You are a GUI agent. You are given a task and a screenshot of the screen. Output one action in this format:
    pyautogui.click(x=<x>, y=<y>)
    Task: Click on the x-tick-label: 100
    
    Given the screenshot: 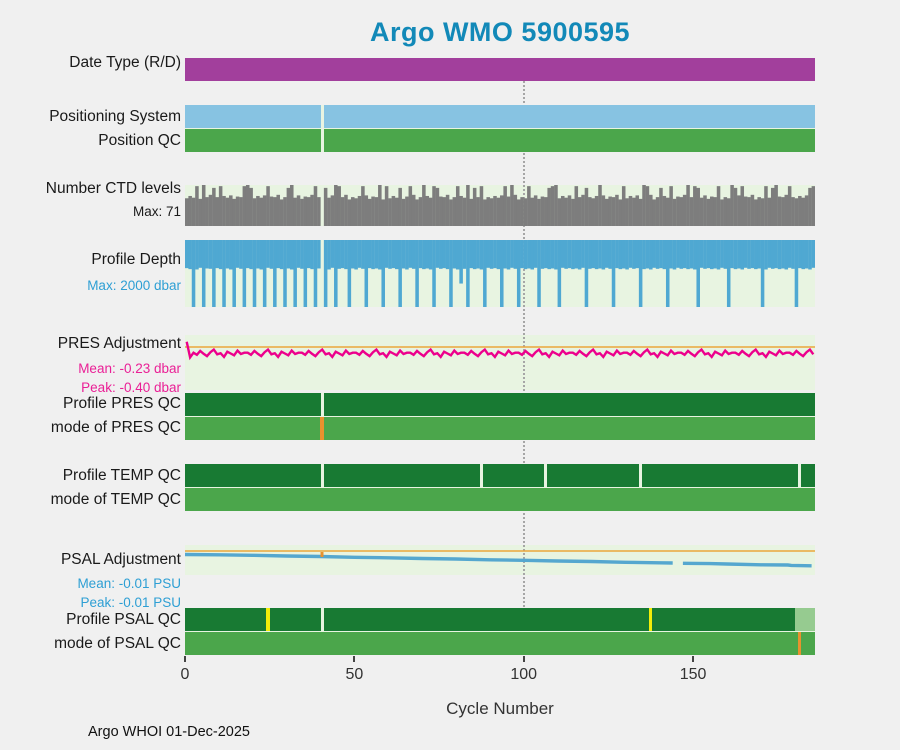 What is the action you would take?
    pyautogui.click(x=524, y=674)
    